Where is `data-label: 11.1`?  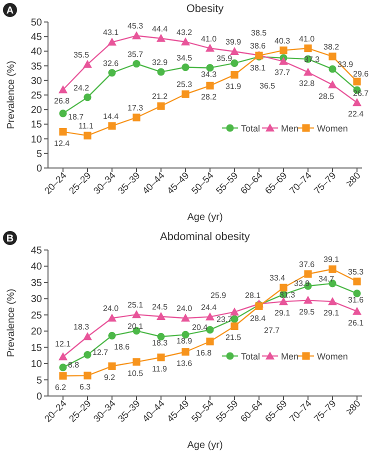 data-label: 11.1 is located at coordinates (86, 126).